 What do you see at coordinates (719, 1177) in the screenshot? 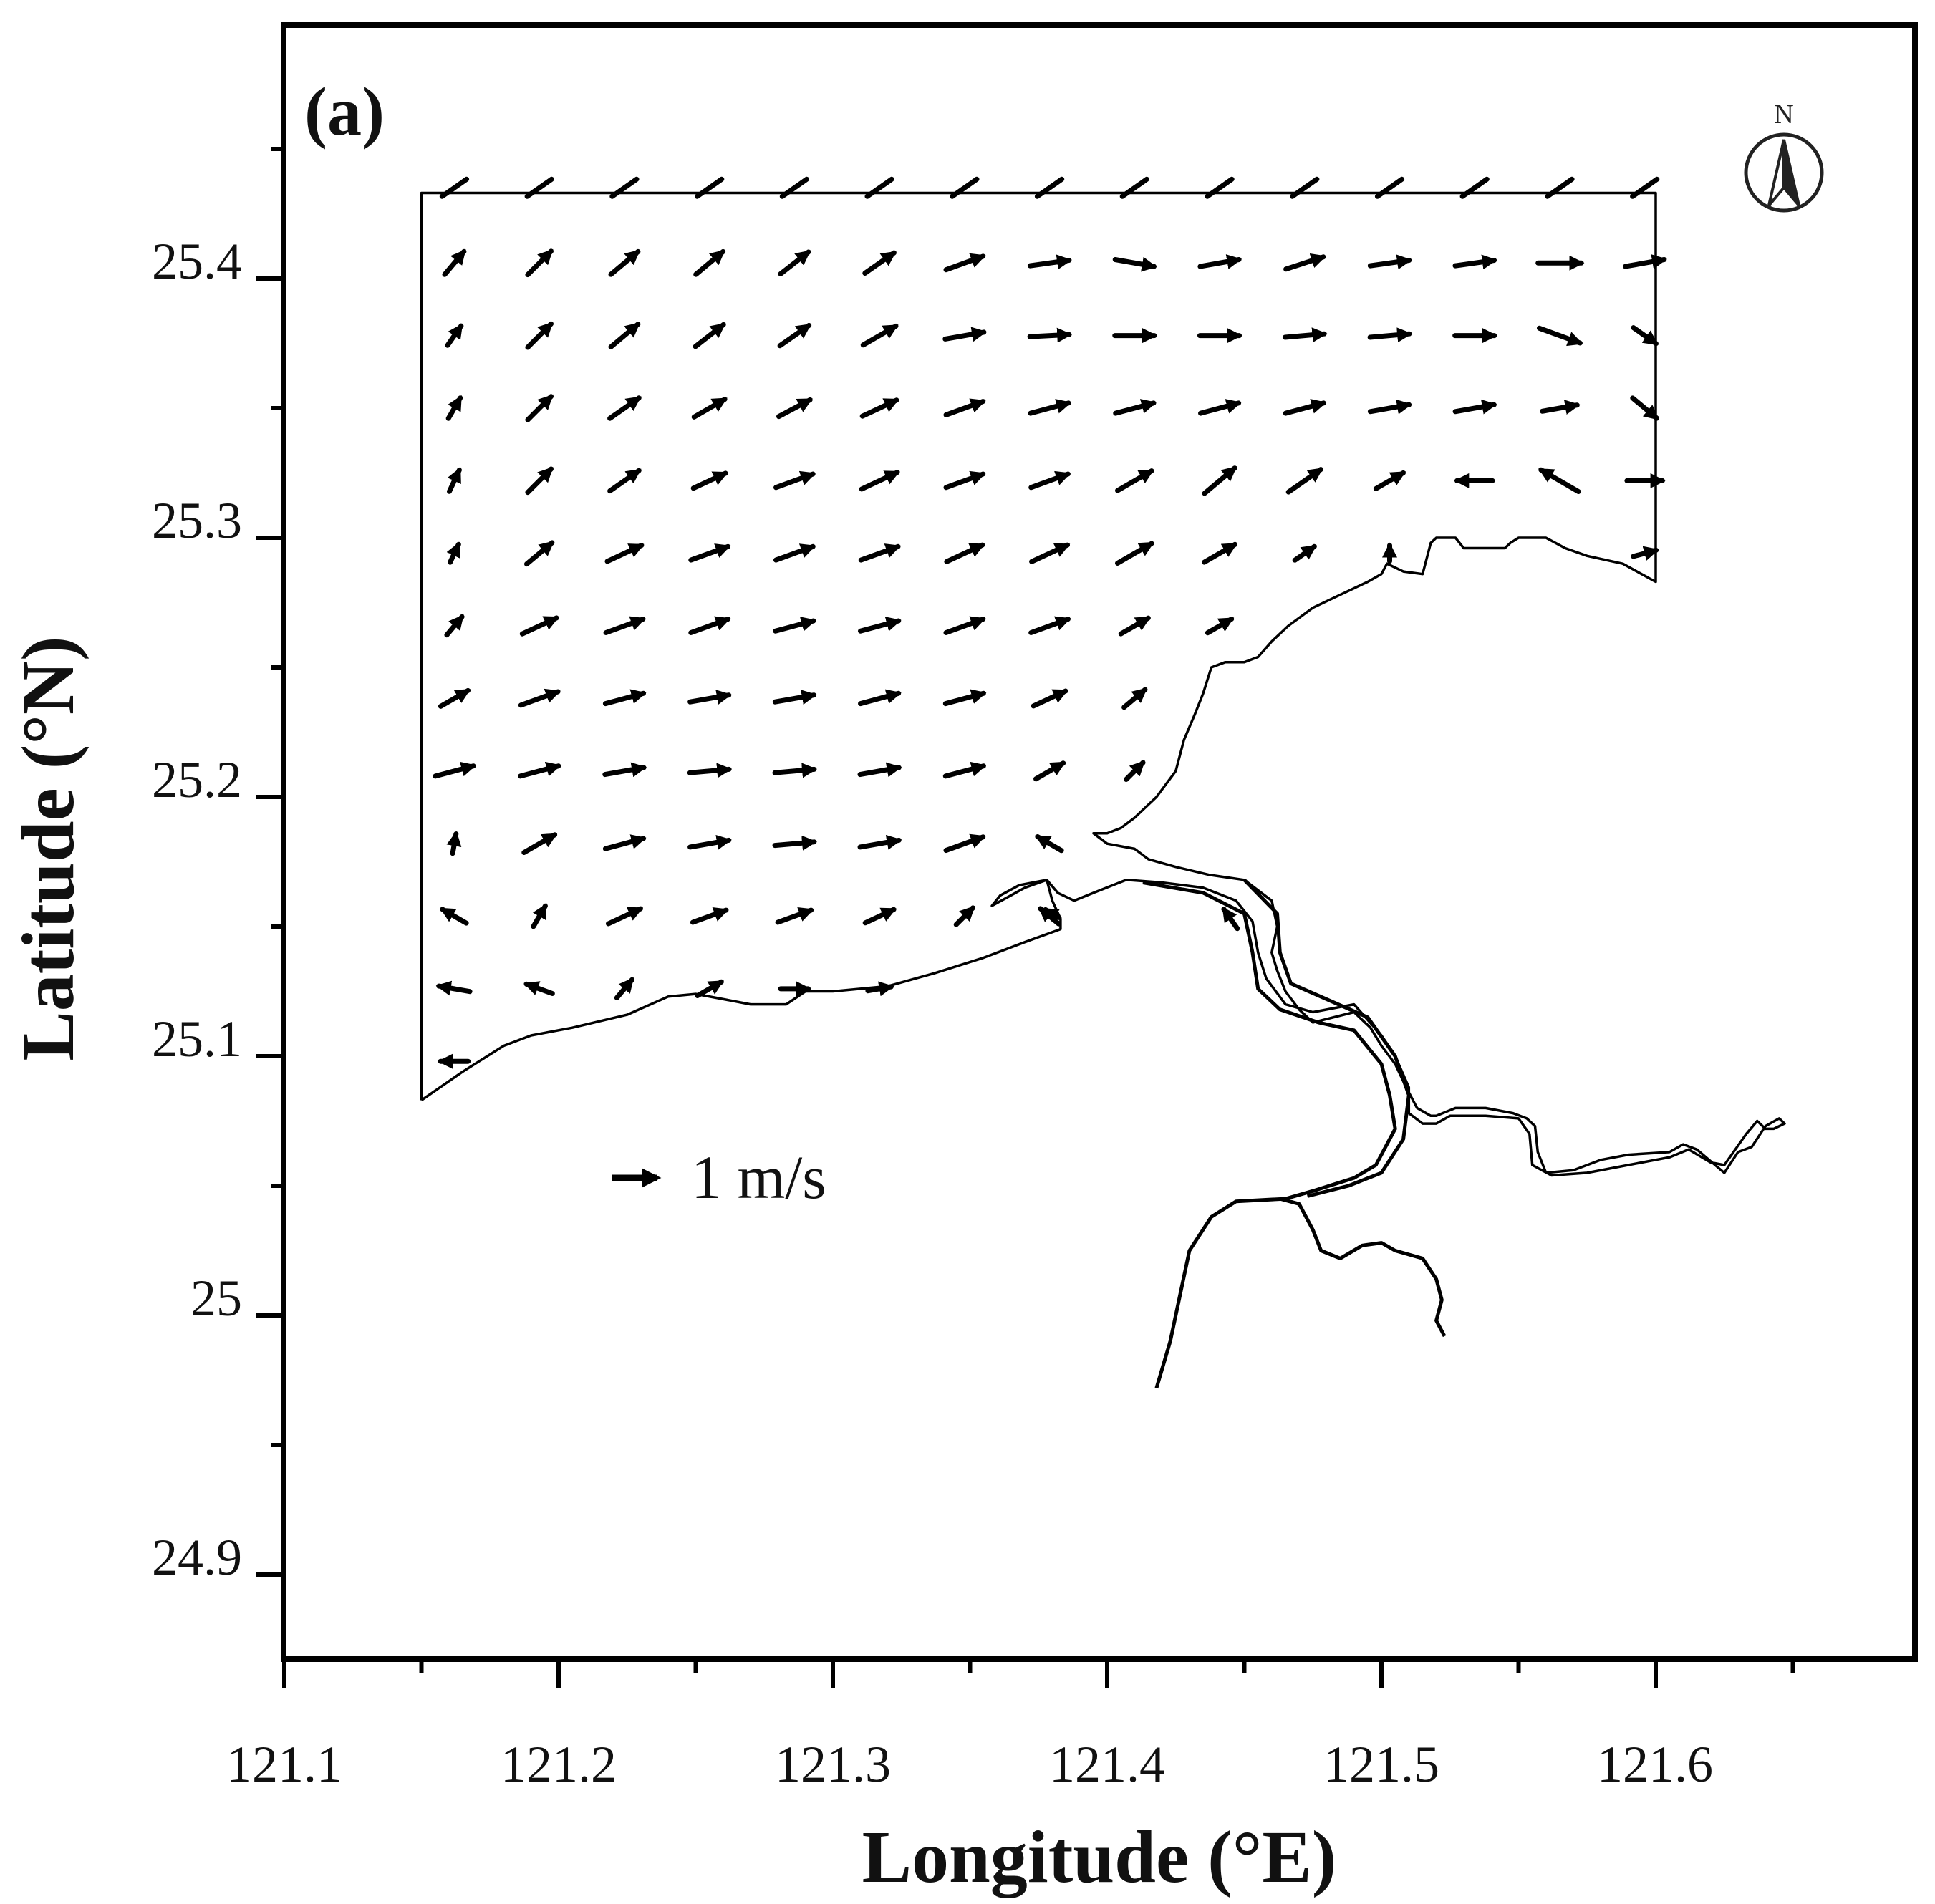
I see `scale-vector: 1 m/s` at bounding box center [719, 1177].